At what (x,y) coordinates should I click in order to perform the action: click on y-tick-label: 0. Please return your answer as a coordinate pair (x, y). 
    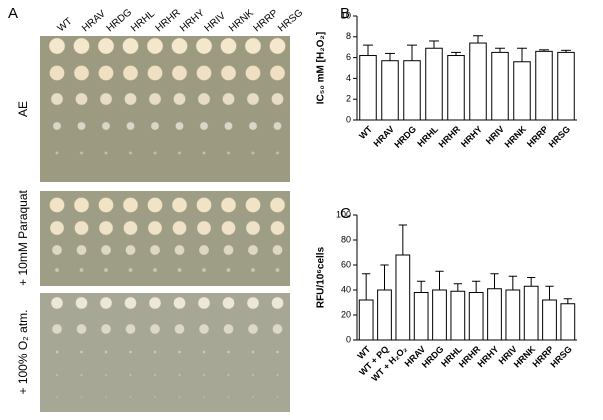
    Looking at the image, I should click on (348, 119).